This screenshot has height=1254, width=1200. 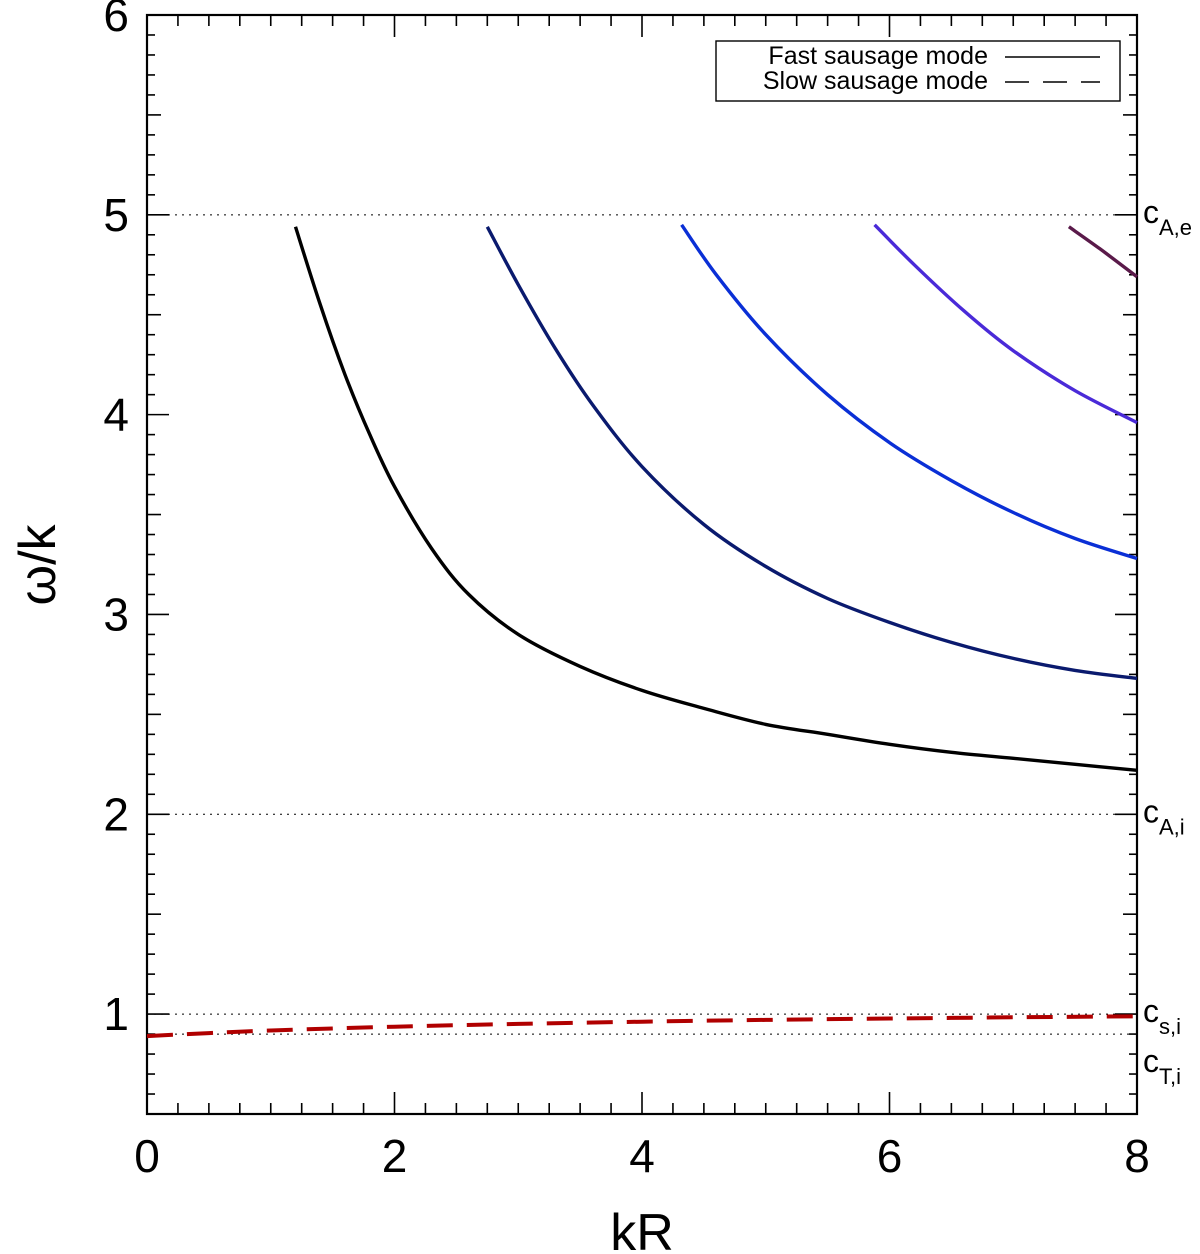 I want to click on reference-line-label: cA,i, so click(x=1164, y=816).